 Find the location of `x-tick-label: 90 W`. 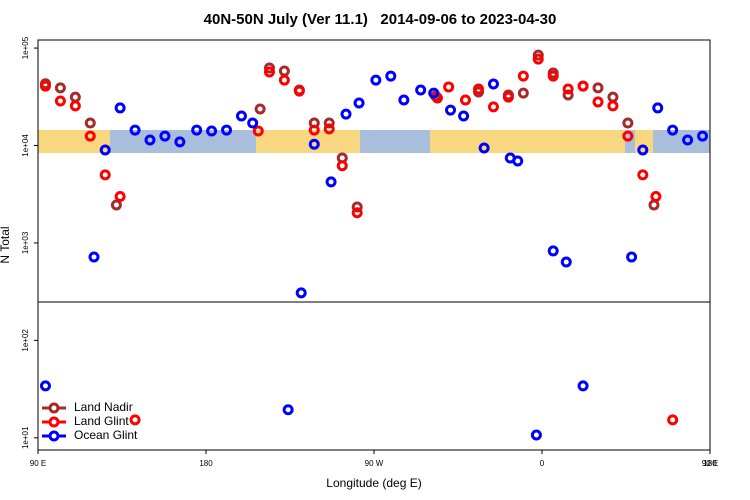

x-tick-label: 90 W is located at coordinates (374, 463).